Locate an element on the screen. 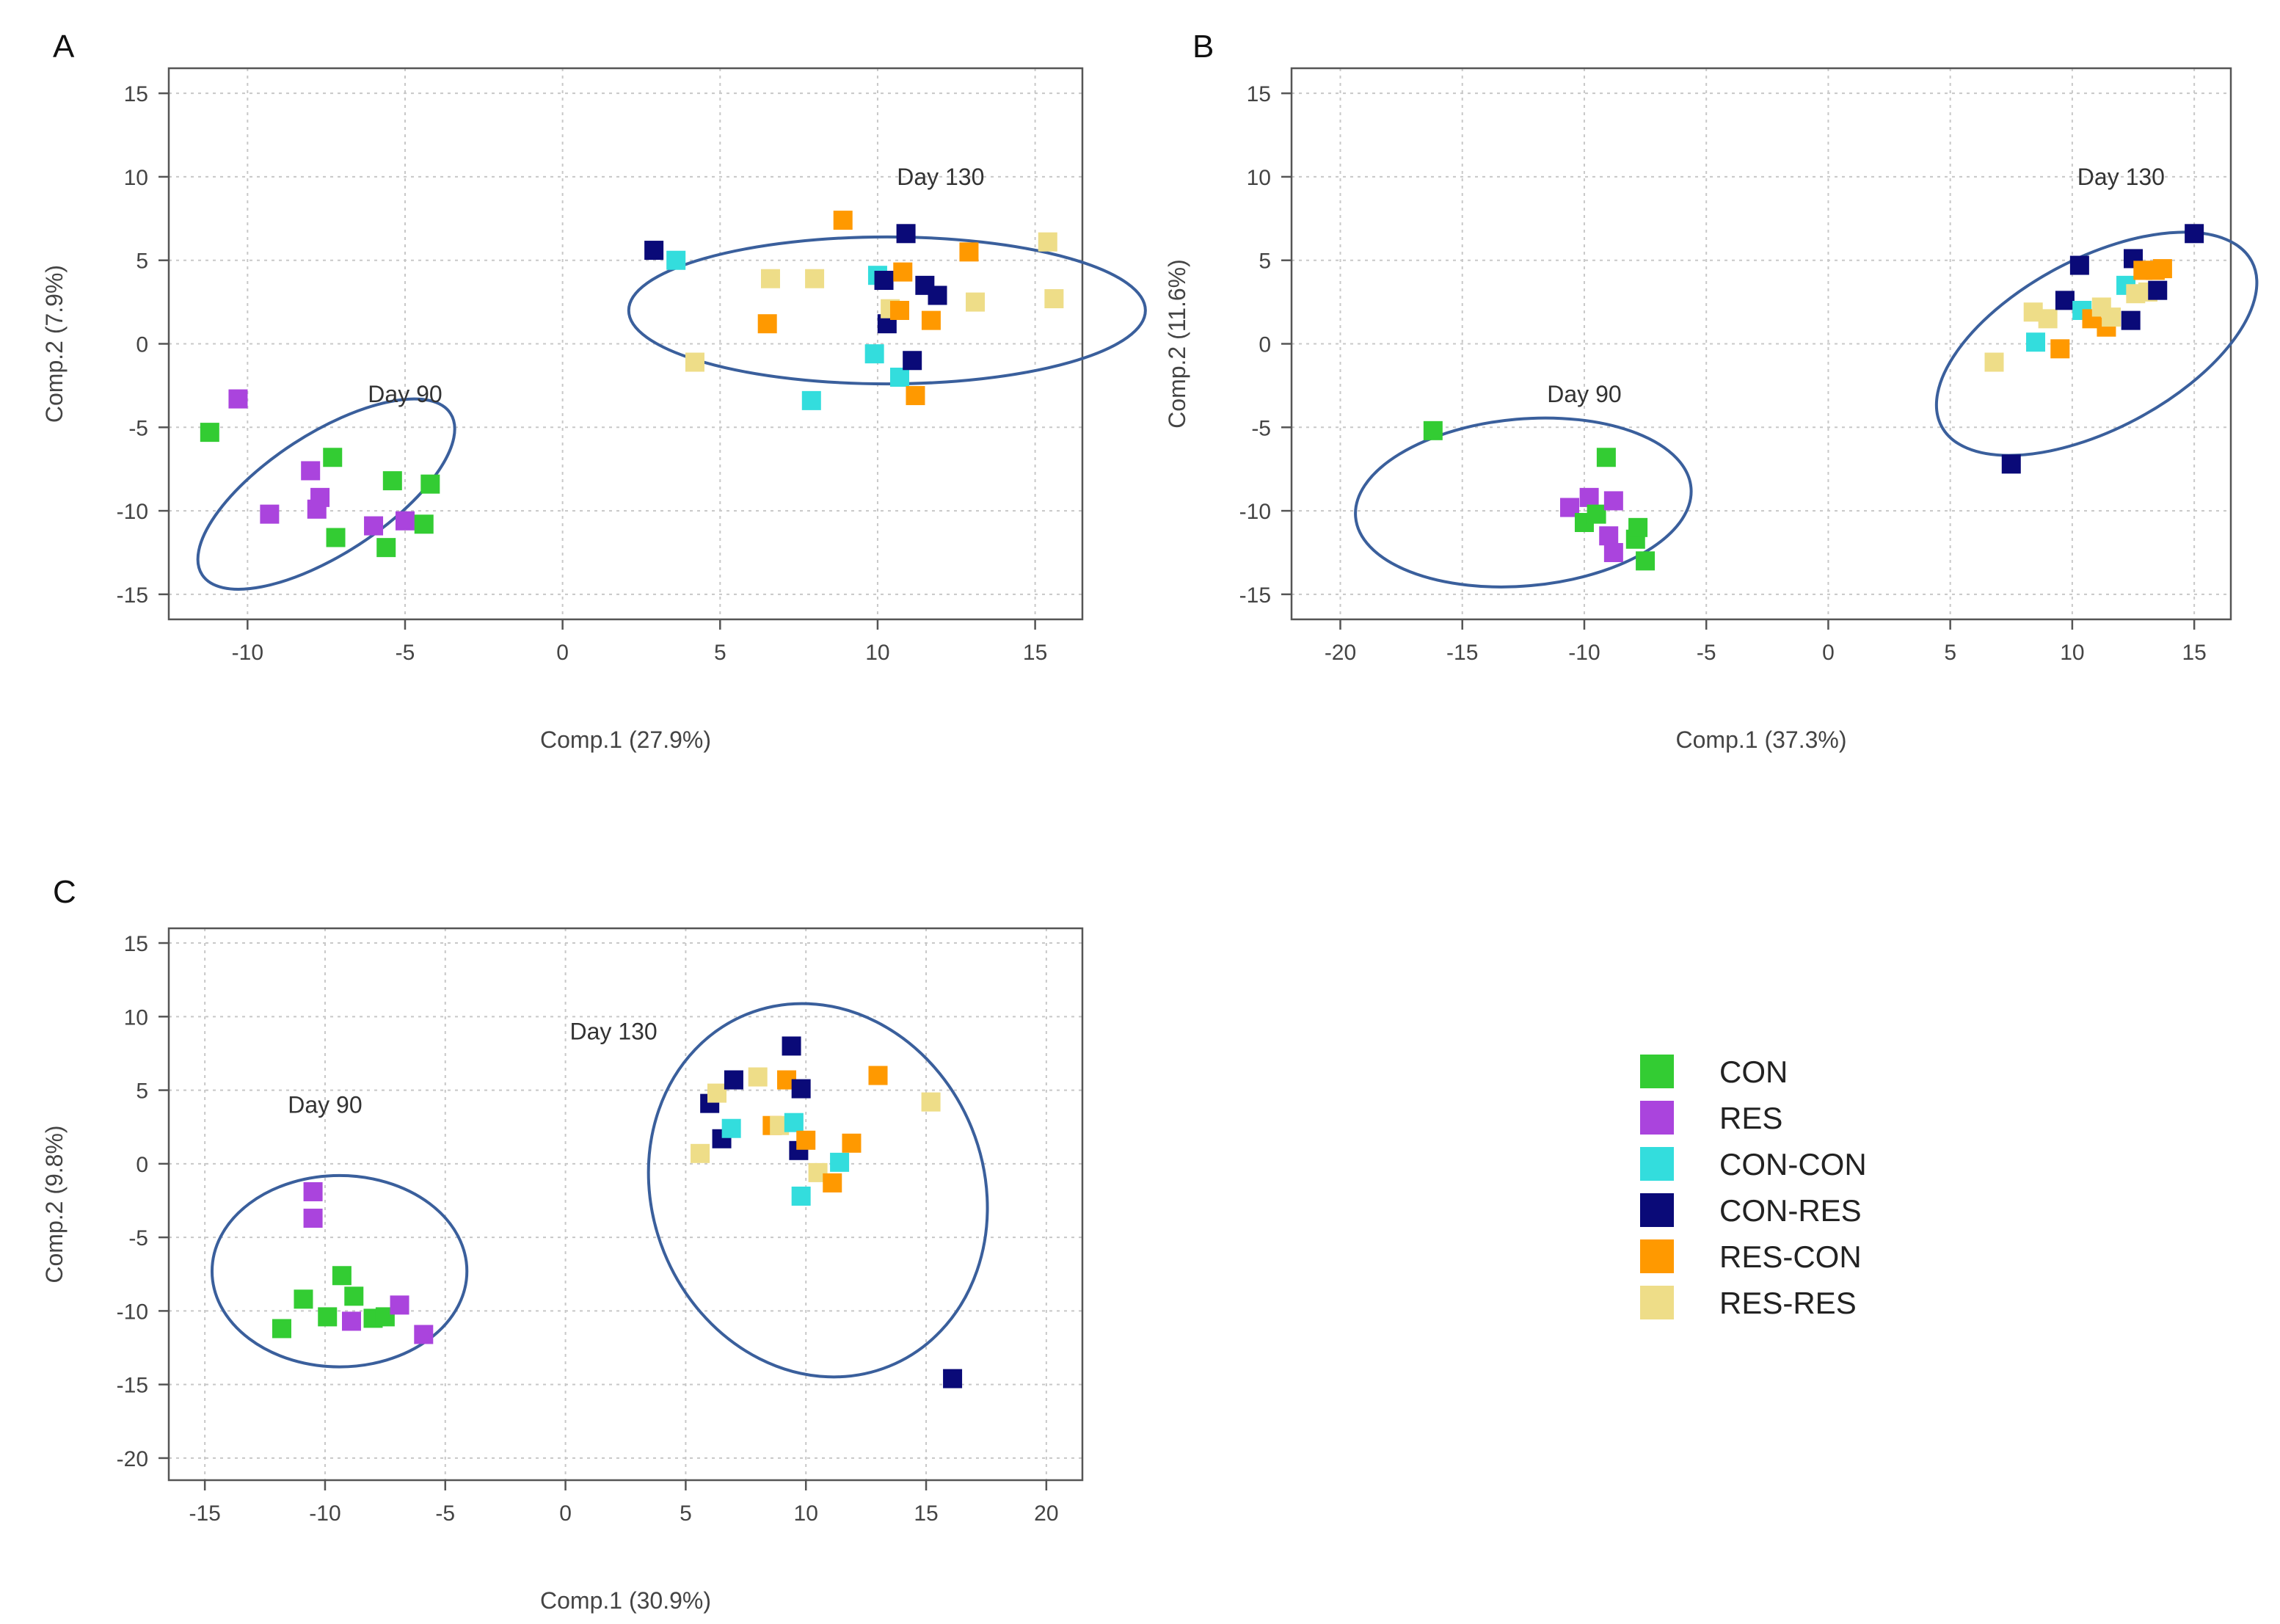 This screenshot has height=1624, width=2280. x-tick-label: -15 is located at coordinates (204, 1513).